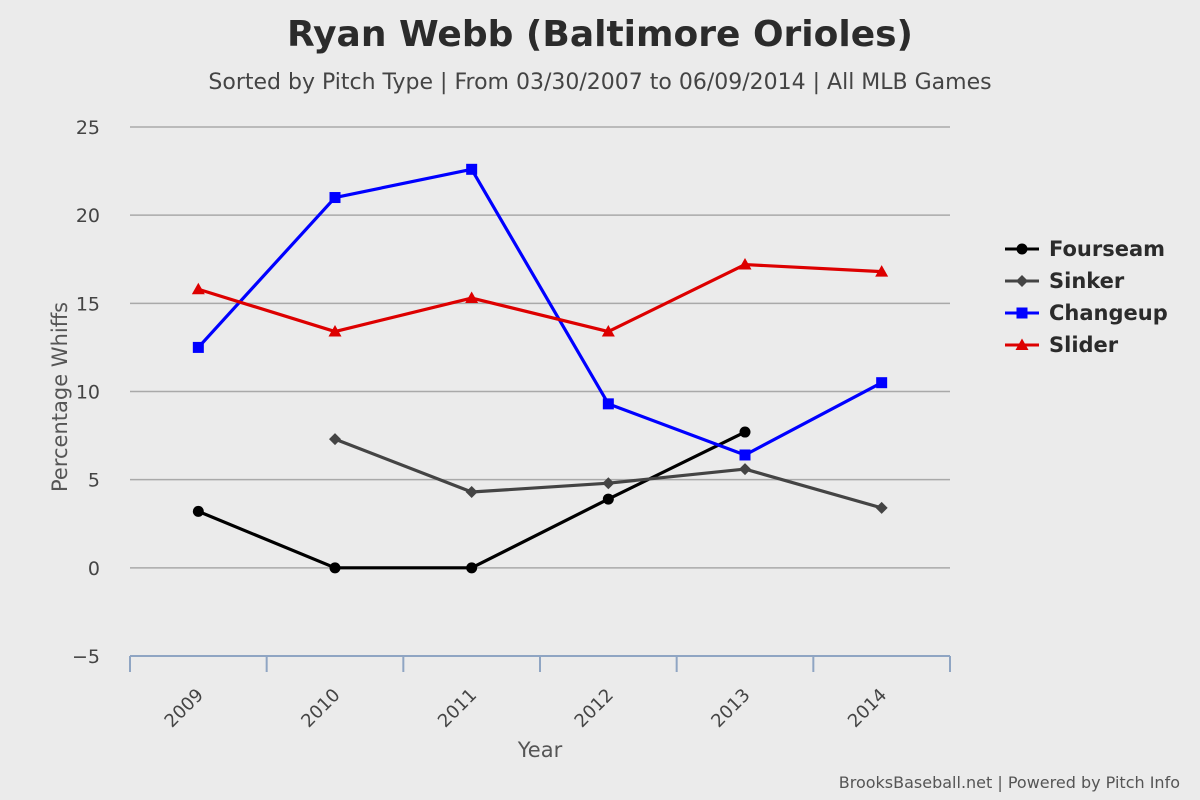  Describe the element at coordinates (867, 708) in the screenshot. I see `x-tick-label: 2014` at that location.